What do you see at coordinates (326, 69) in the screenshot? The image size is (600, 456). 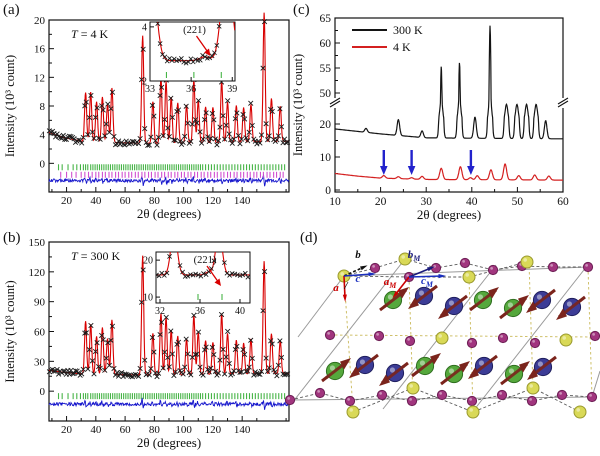 I see `svg-text: 55` at bounding box center [326, 69].